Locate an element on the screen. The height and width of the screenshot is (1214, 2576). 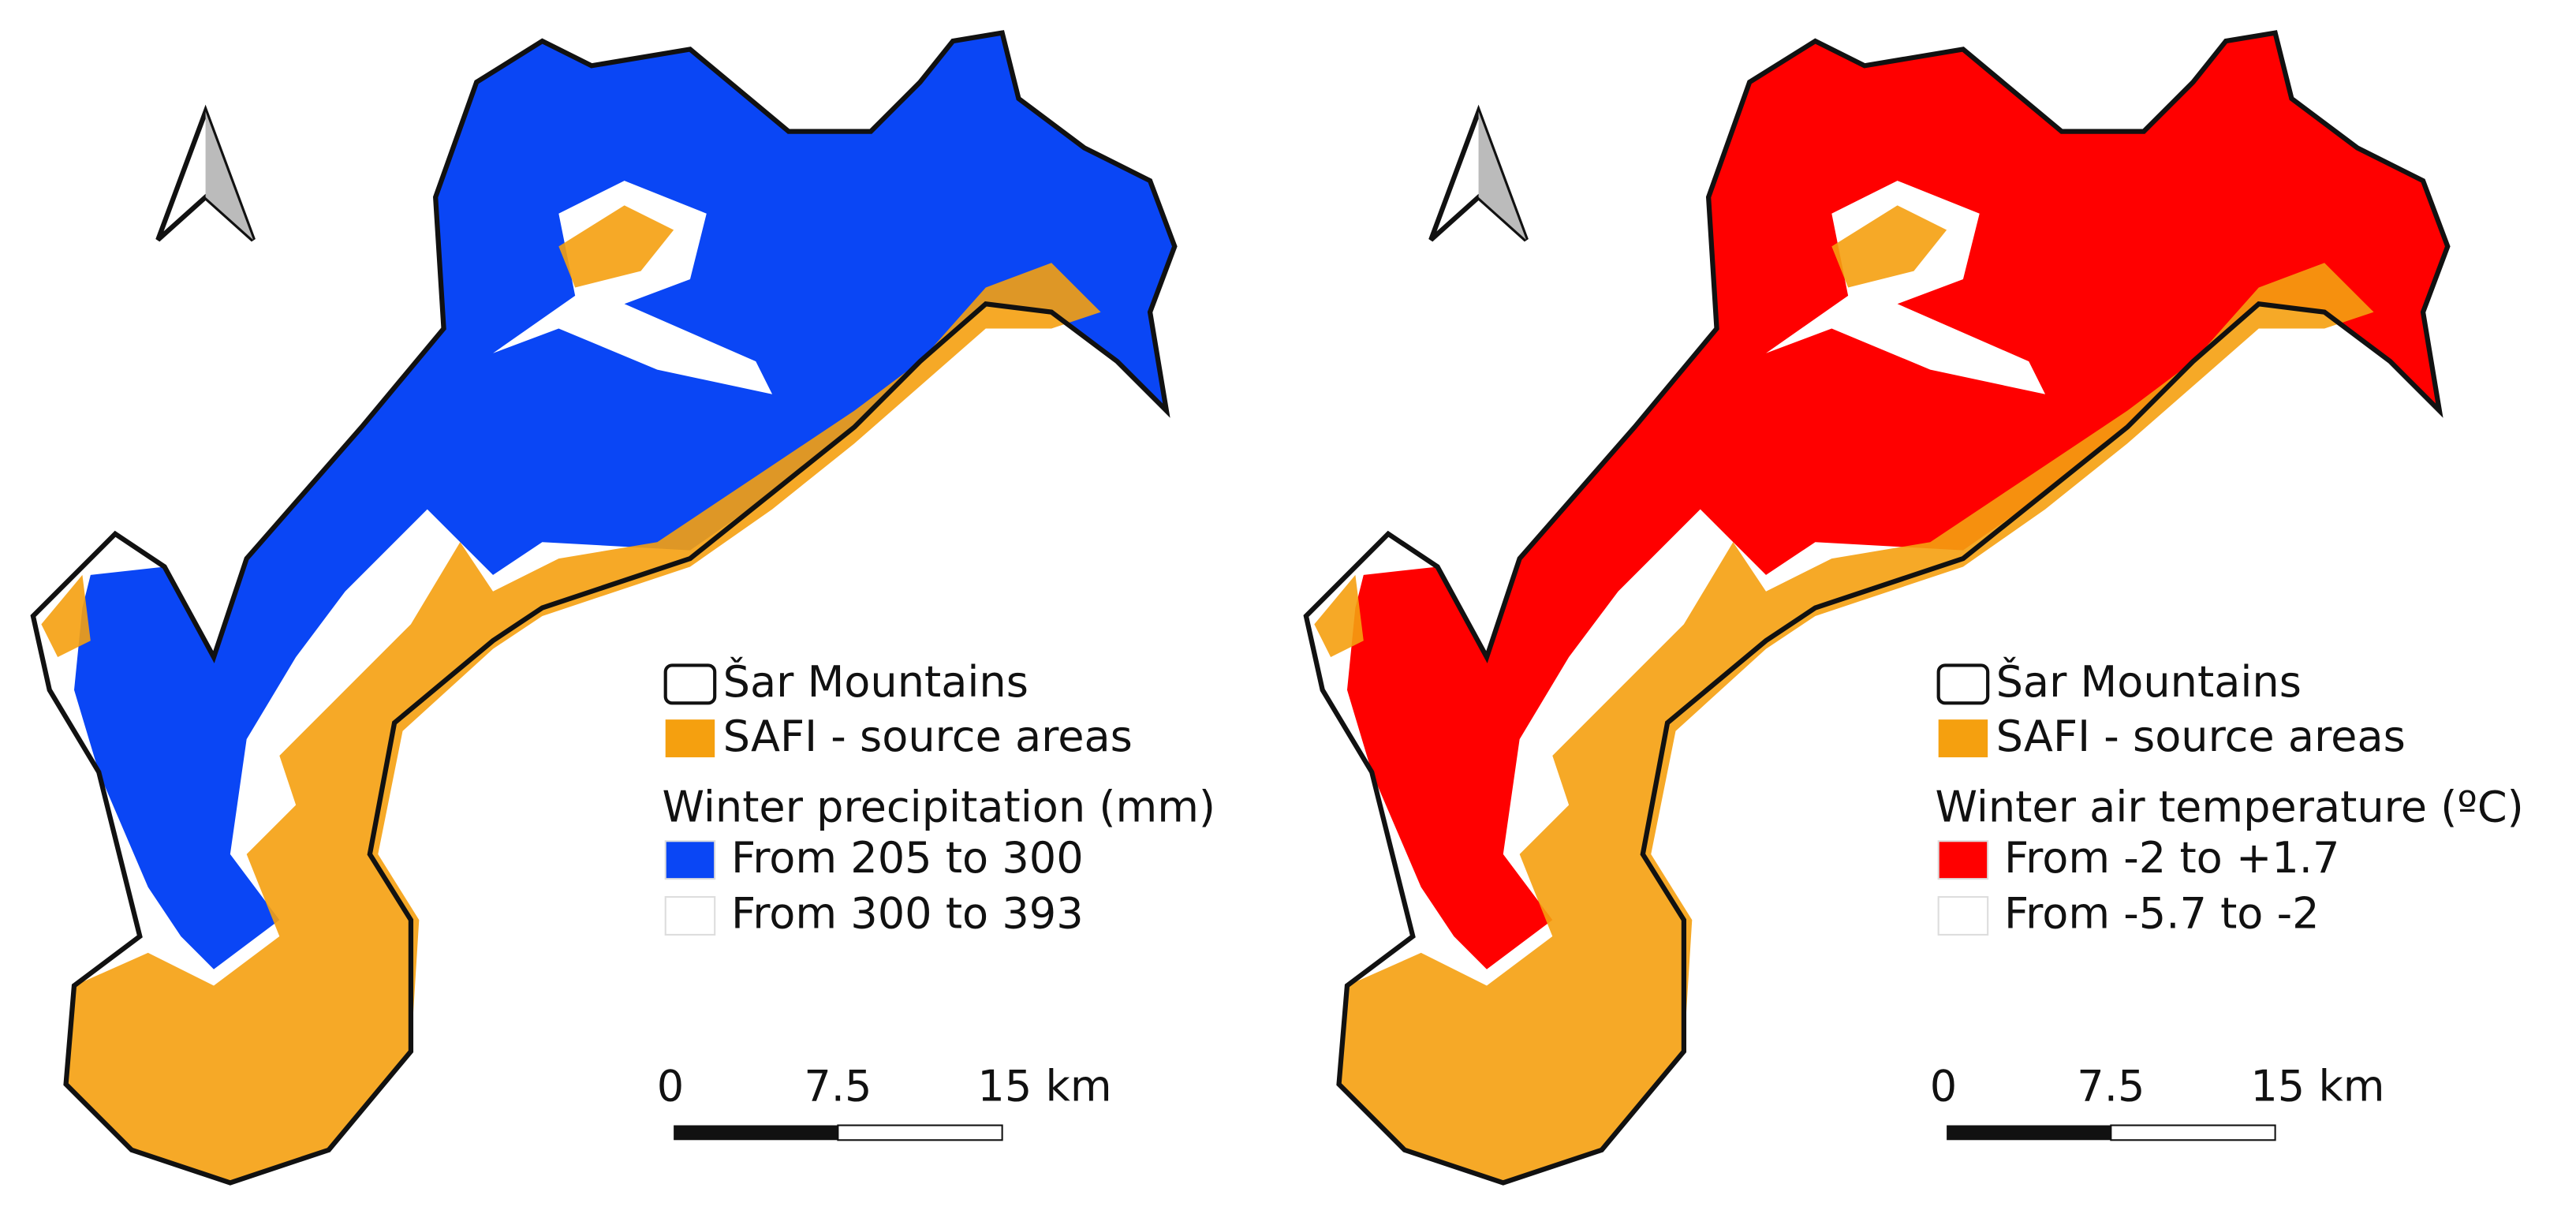
legend-label: From 300 to 393 is located at coordinates (907, 914).